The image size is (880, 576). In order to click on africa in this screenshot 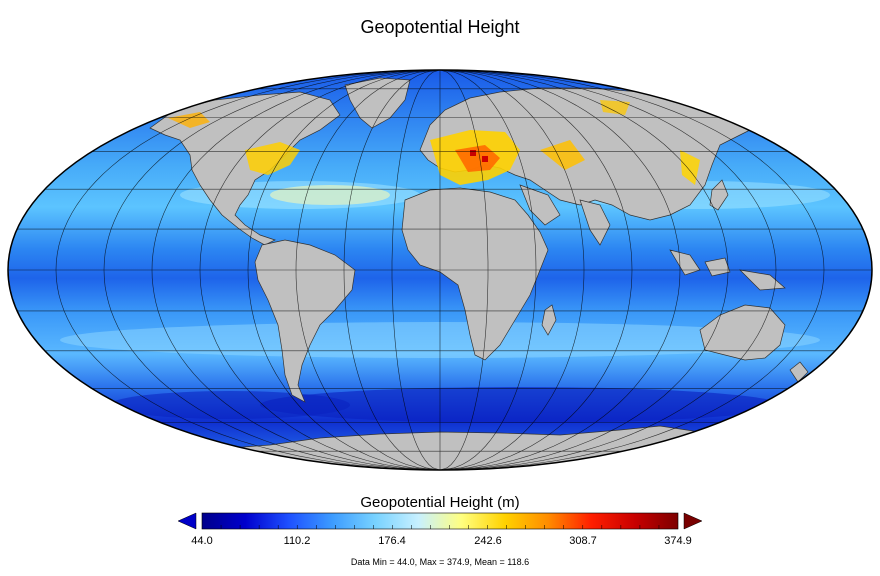, I will do `click(475, 274)`.